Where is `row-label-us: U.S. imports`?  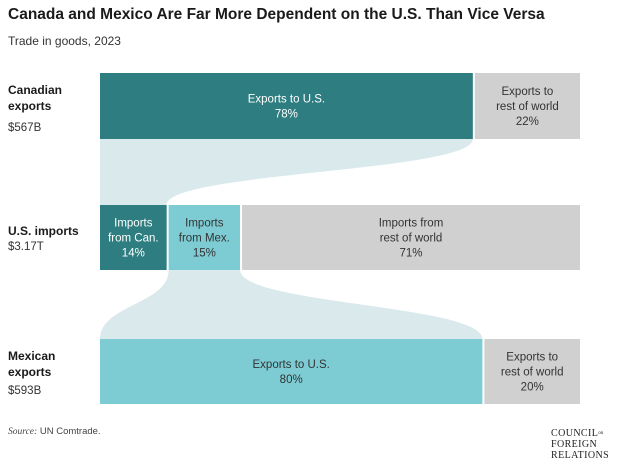
row-label-us: U.S. imports is located at coordinates (43, 231).